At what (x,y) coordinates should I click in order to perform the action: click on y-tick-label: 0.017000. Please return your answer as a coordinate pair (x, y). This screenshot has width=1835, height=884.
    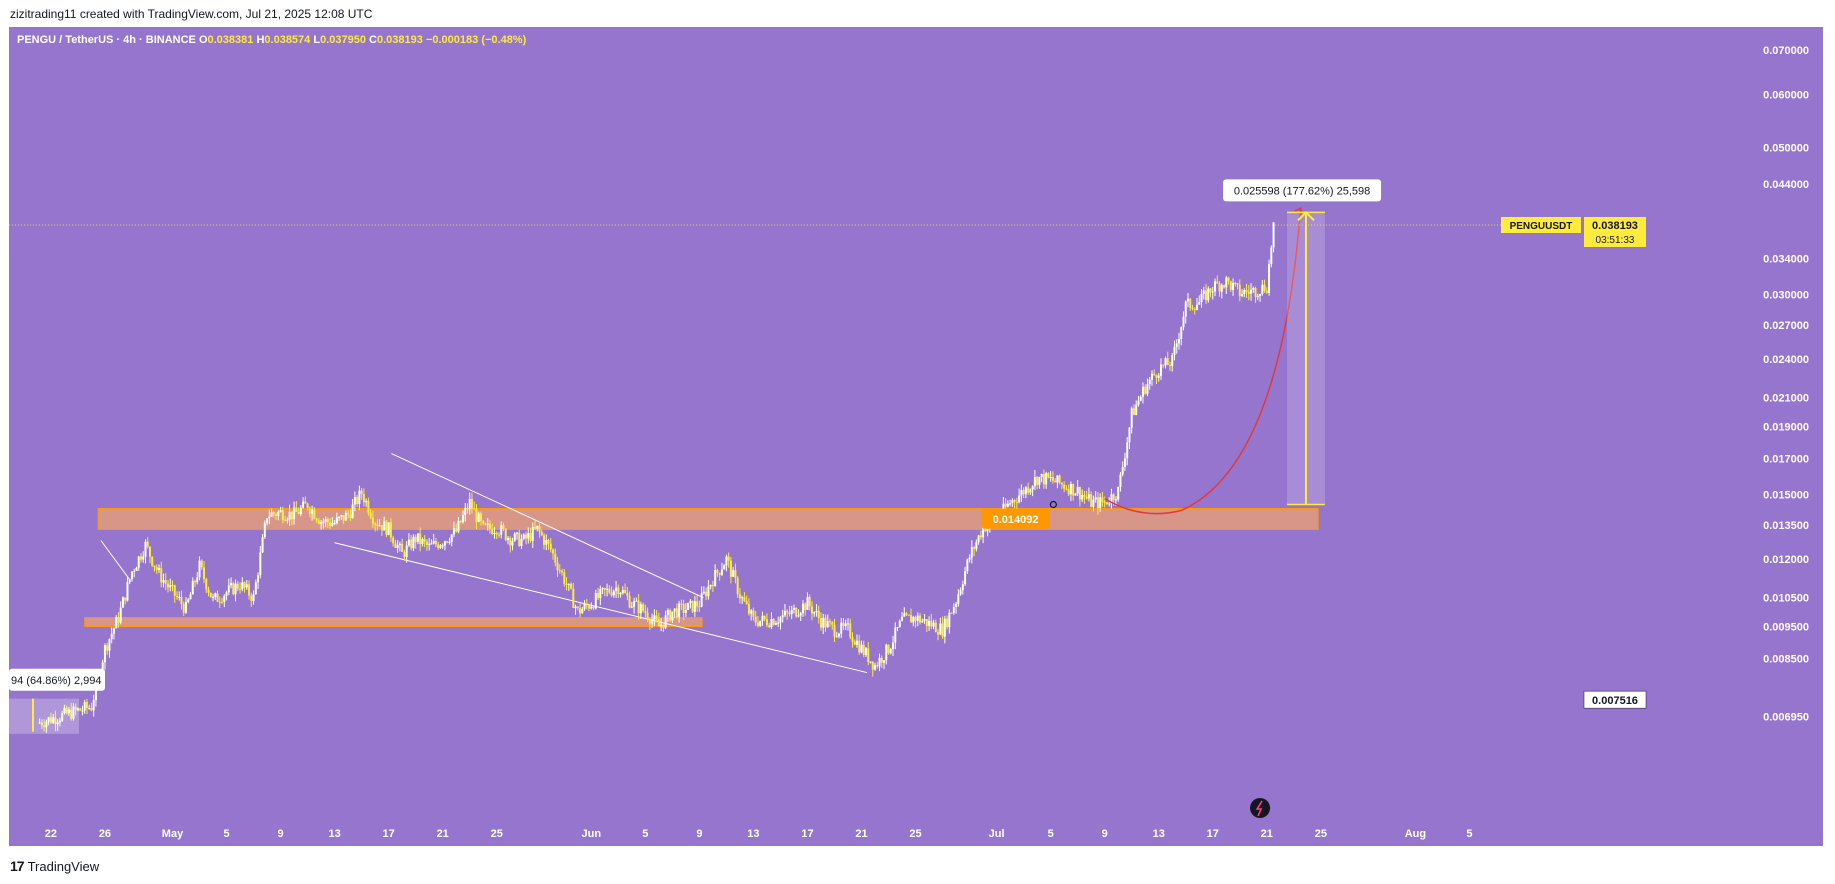
    Looking at the image, I should click on (1786, 460).